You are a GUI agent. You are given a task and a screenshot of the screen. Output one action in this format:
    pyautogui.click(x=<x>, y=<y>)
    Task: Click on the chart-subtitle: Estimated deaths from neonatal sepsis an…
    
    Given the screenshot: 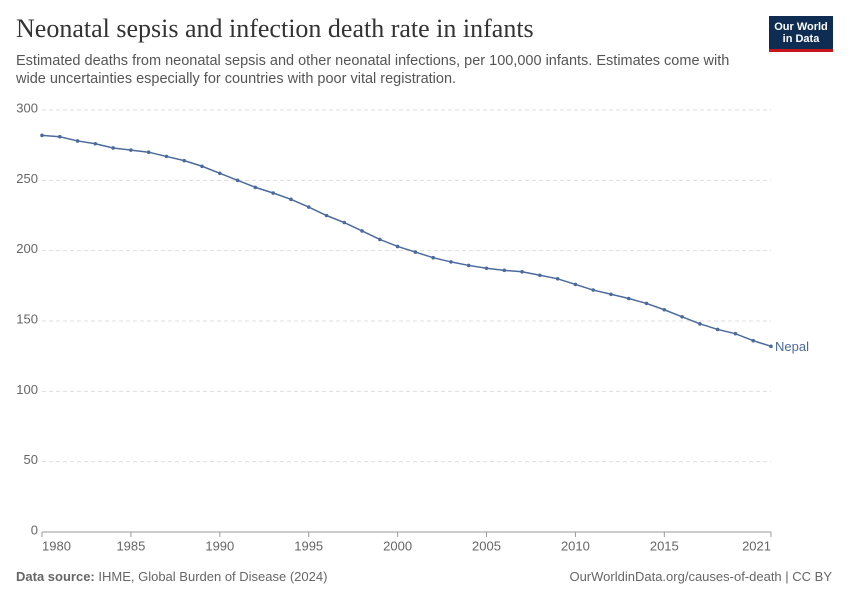 What is the action you would take?
    pyautogui.click(x=373, y=70)
    